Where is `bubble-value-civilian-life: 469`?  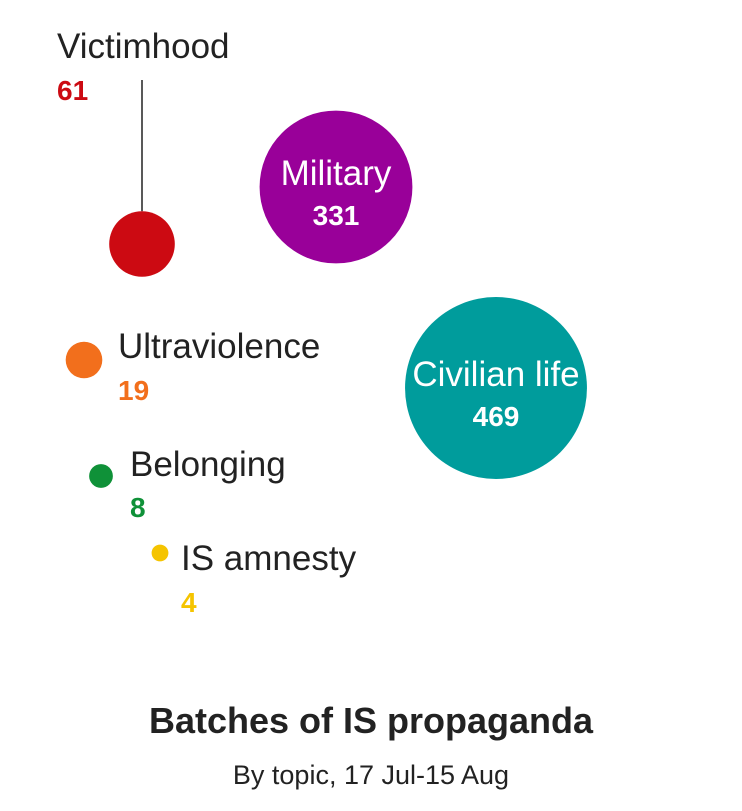 bubble-value-civilian-life: 469 is located at coordinates (496, 416).